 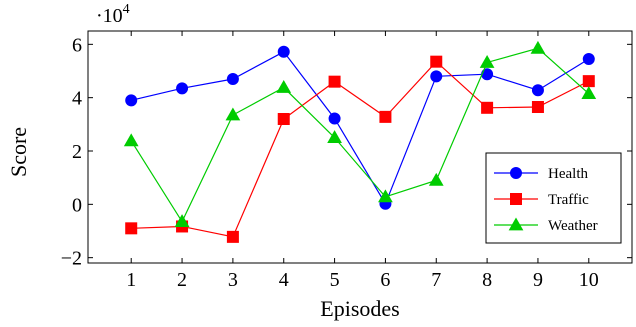 I want to click on x-axis-label: Episodes, so click(x=359, y=308).